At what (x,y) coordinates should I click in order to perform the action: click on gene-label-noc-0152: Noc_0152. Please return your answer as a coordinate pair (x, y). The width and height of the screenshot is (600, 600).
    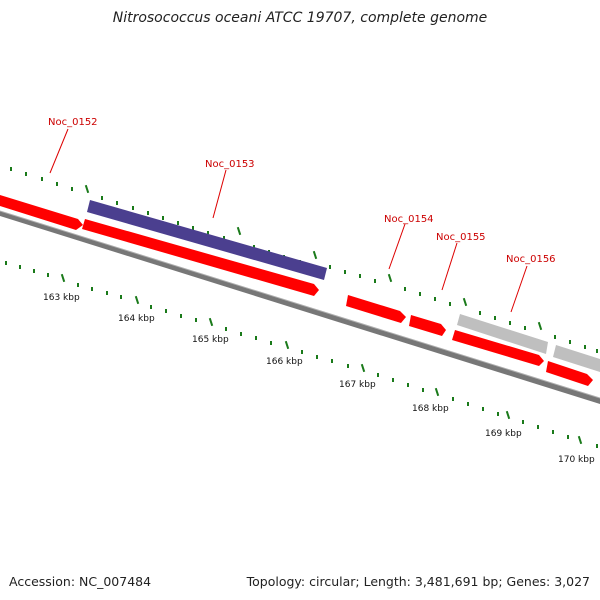
    Looking at the image, I should click on (73, 122).